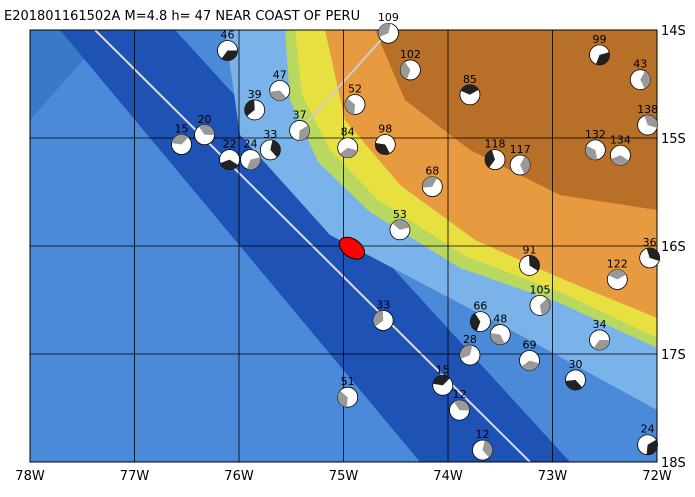 The image size is (695, 497). What do you see at coordinates (280, 74) in the screenshot?
I see `depth-label: 47` at bounding box center [280, 74].